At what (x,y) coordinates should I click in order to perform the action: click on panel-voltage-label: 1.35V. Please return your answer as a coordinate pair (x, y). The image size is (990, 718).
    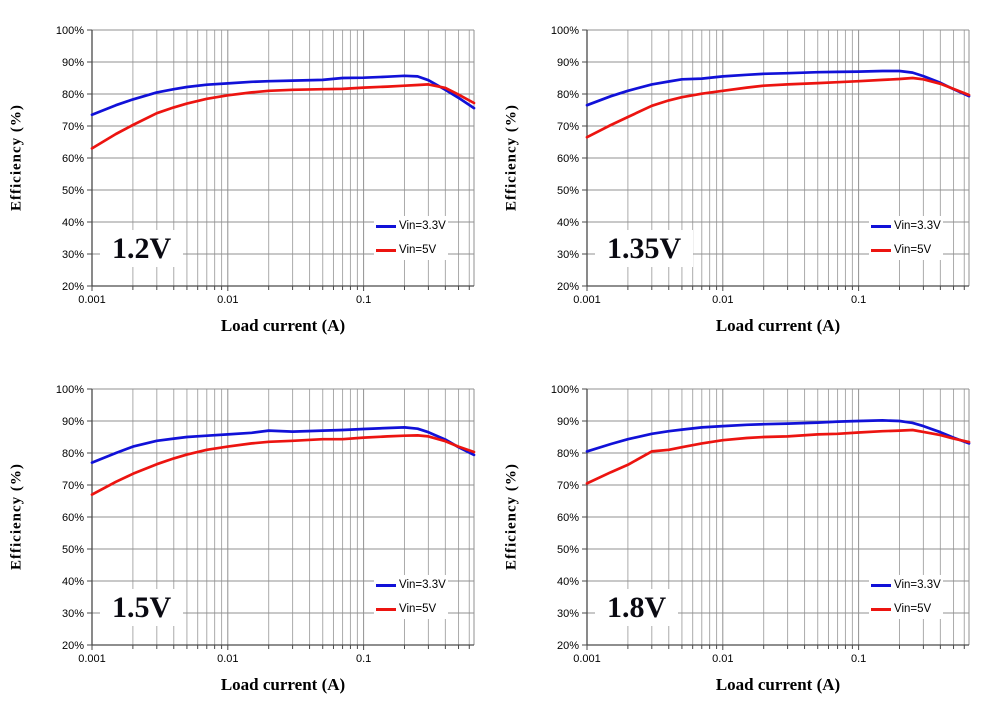
    Looking at the image, I should click on (644, 248).